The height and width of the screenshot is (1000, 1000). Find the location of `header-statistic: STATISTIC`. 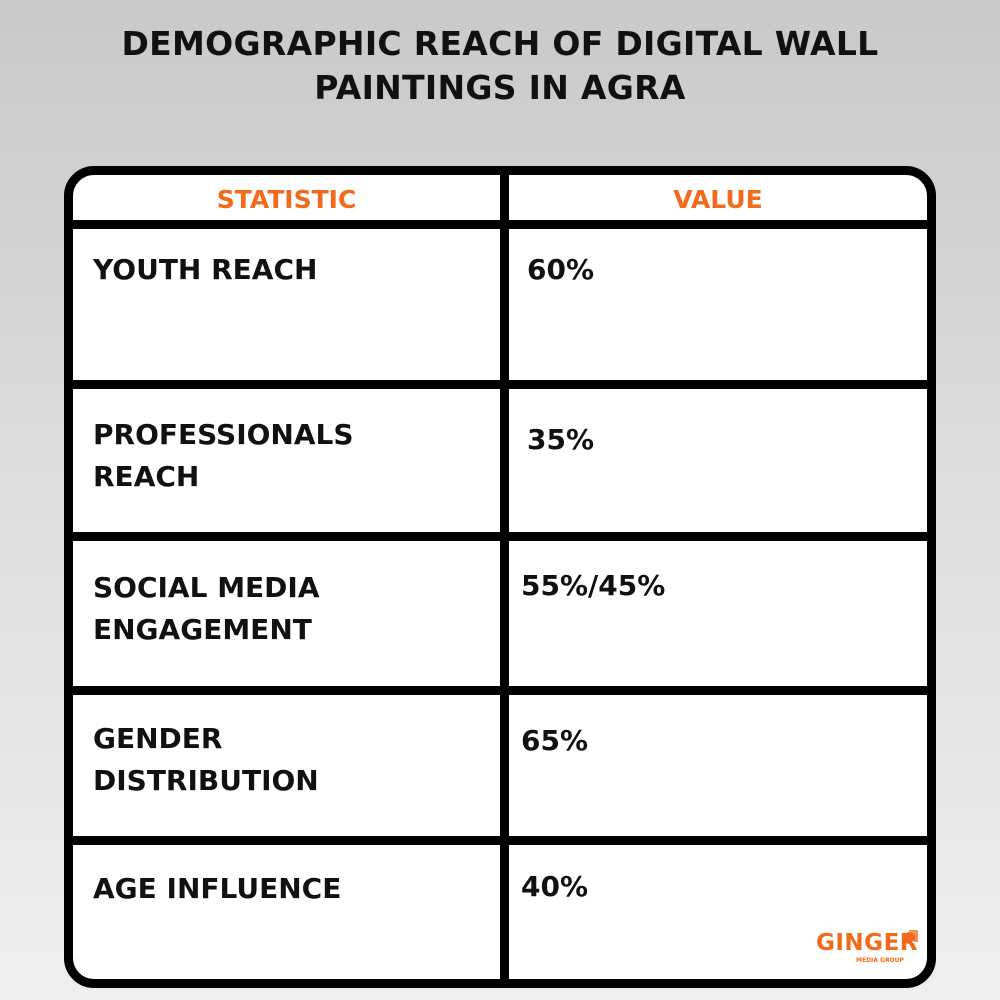

header-statistic: STATISTIC is located at coordinates (286, 199).